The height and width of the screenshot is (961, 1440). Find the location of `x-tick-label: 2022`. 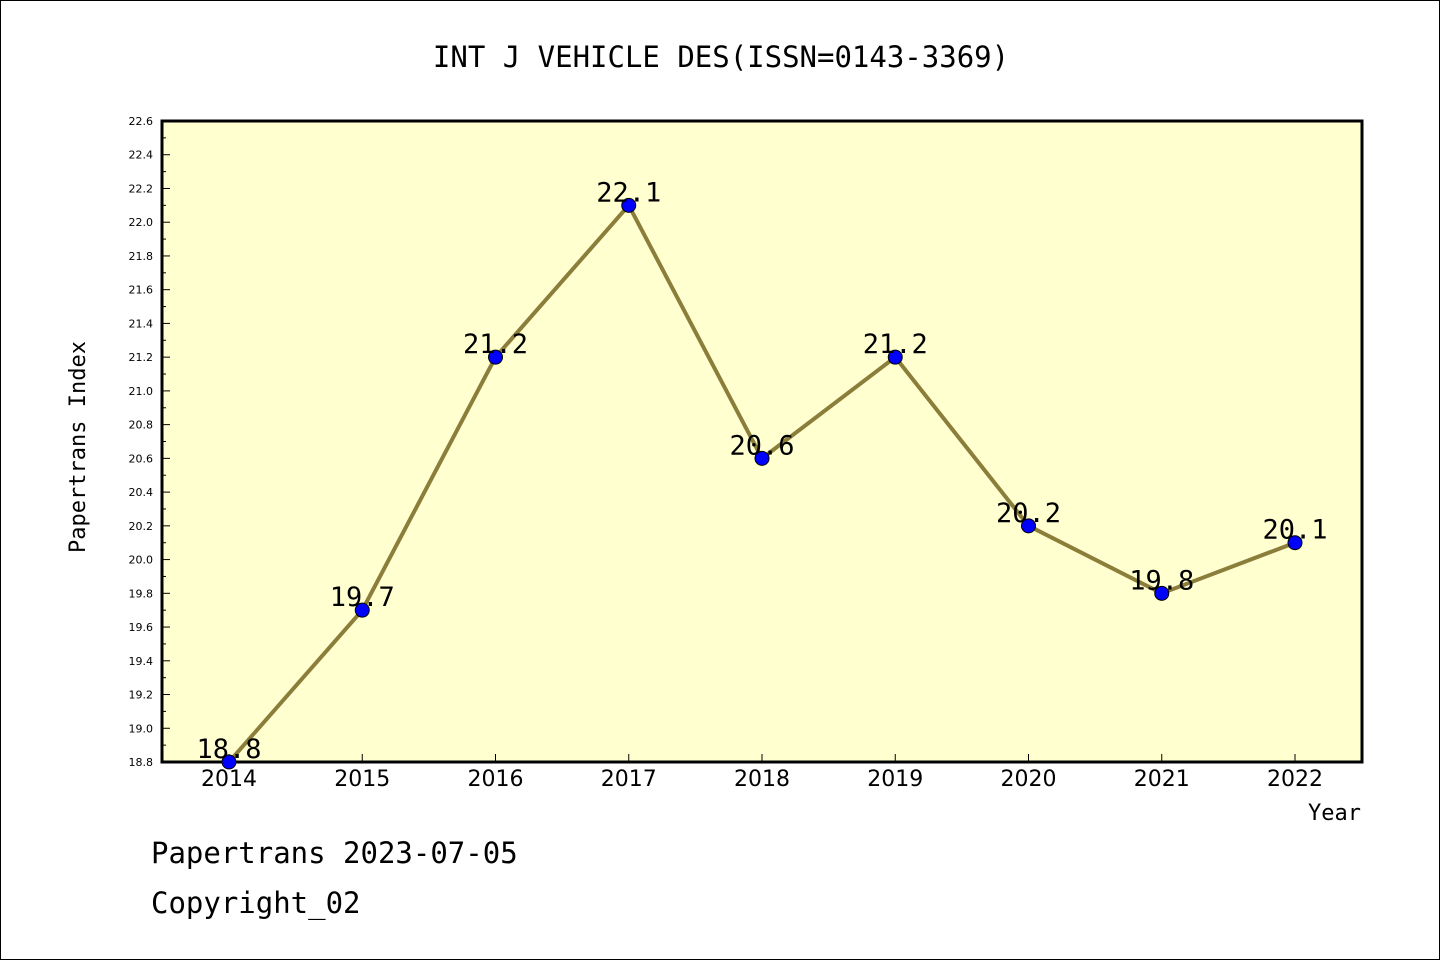

x-tick-label: 2022 is located at coordinates (1295, 779).